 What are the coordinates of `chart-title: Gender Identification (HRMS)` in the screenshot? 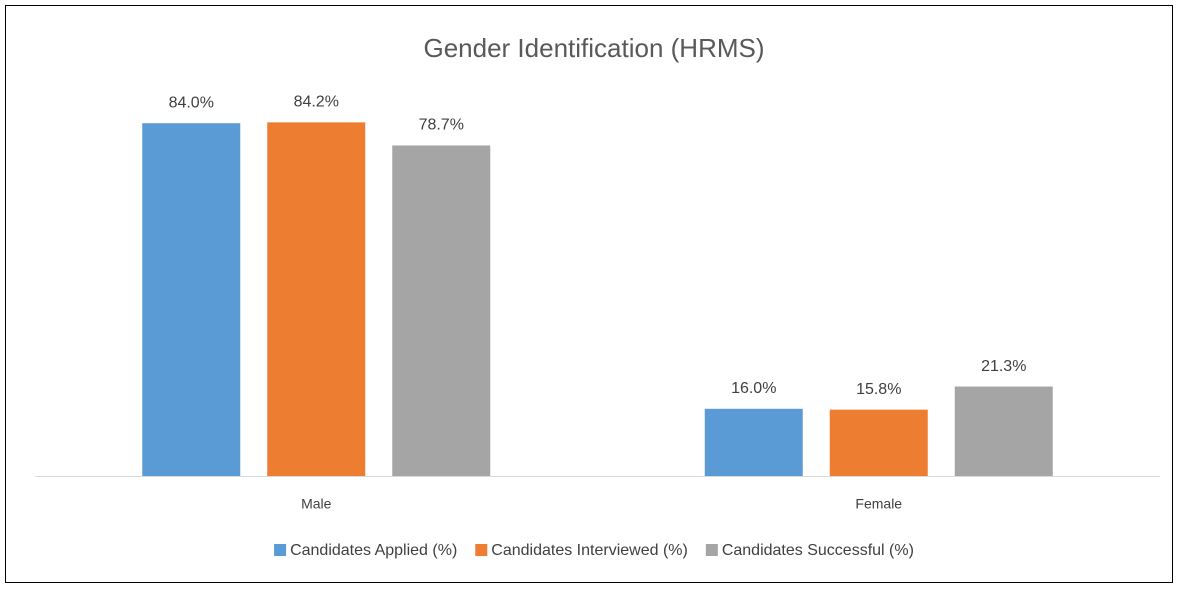 It's located at (593, 48).